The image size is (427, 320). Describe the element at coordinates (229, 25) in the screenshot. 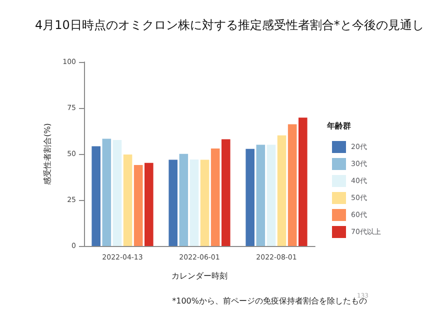

I see `chart-title: 4月10日時点のオミクロン株に対する推定感受性者割合*と今後の見通し` at that location.